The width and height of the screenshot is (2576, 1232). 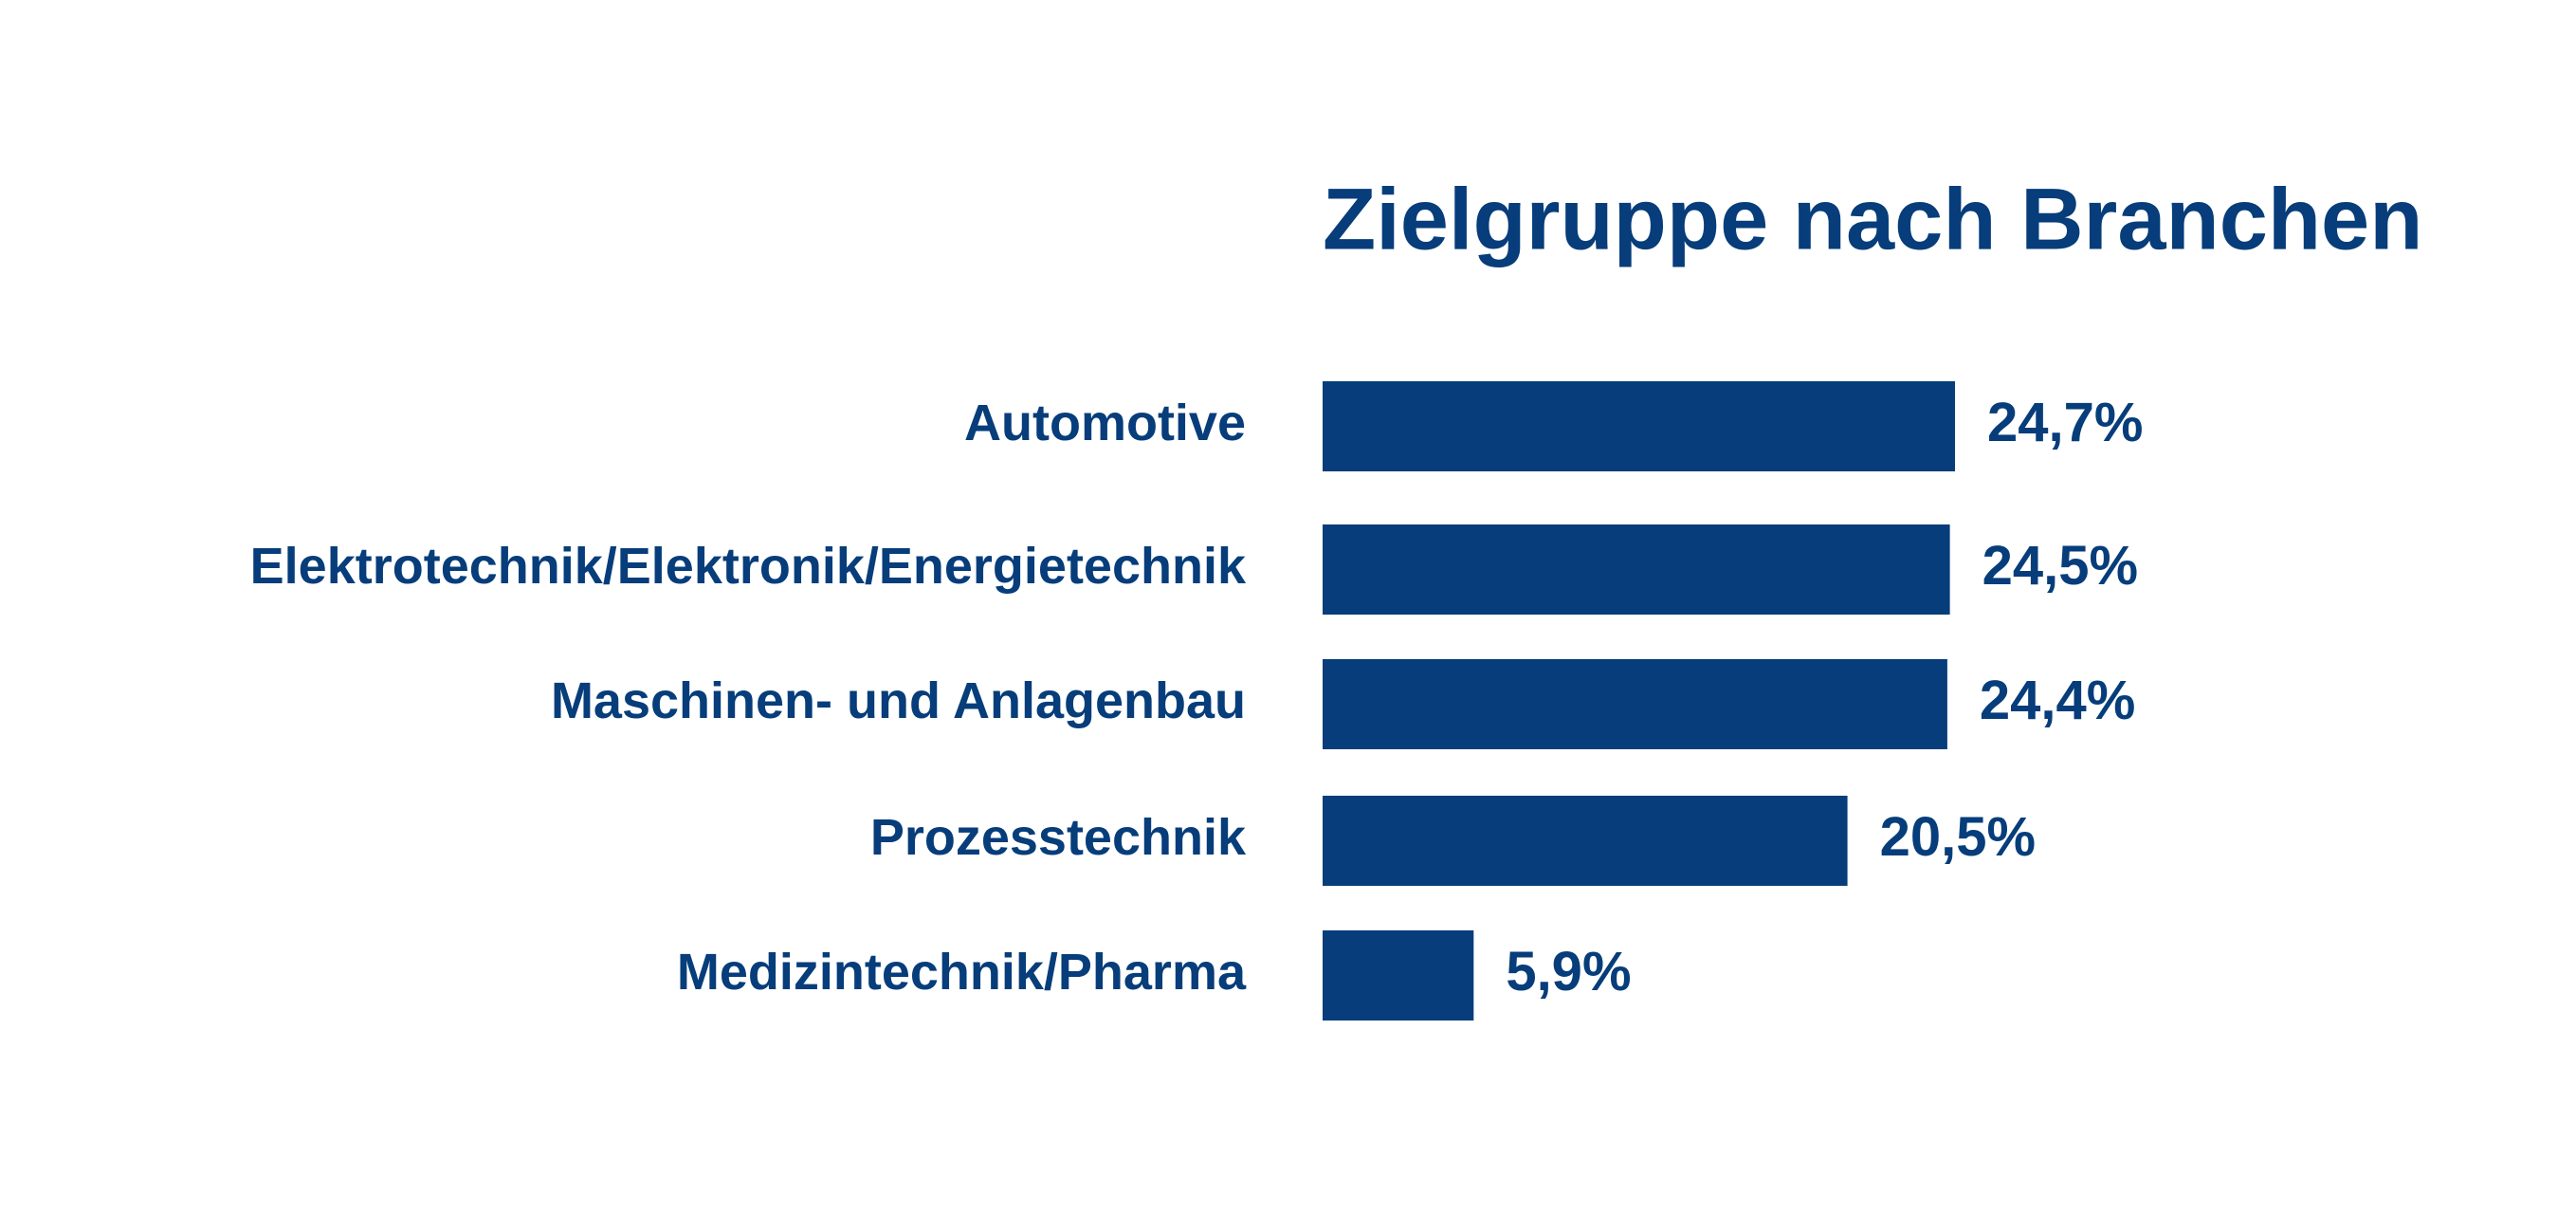 I want to click on category-label: Automotive, so click(x=1105, y=423).